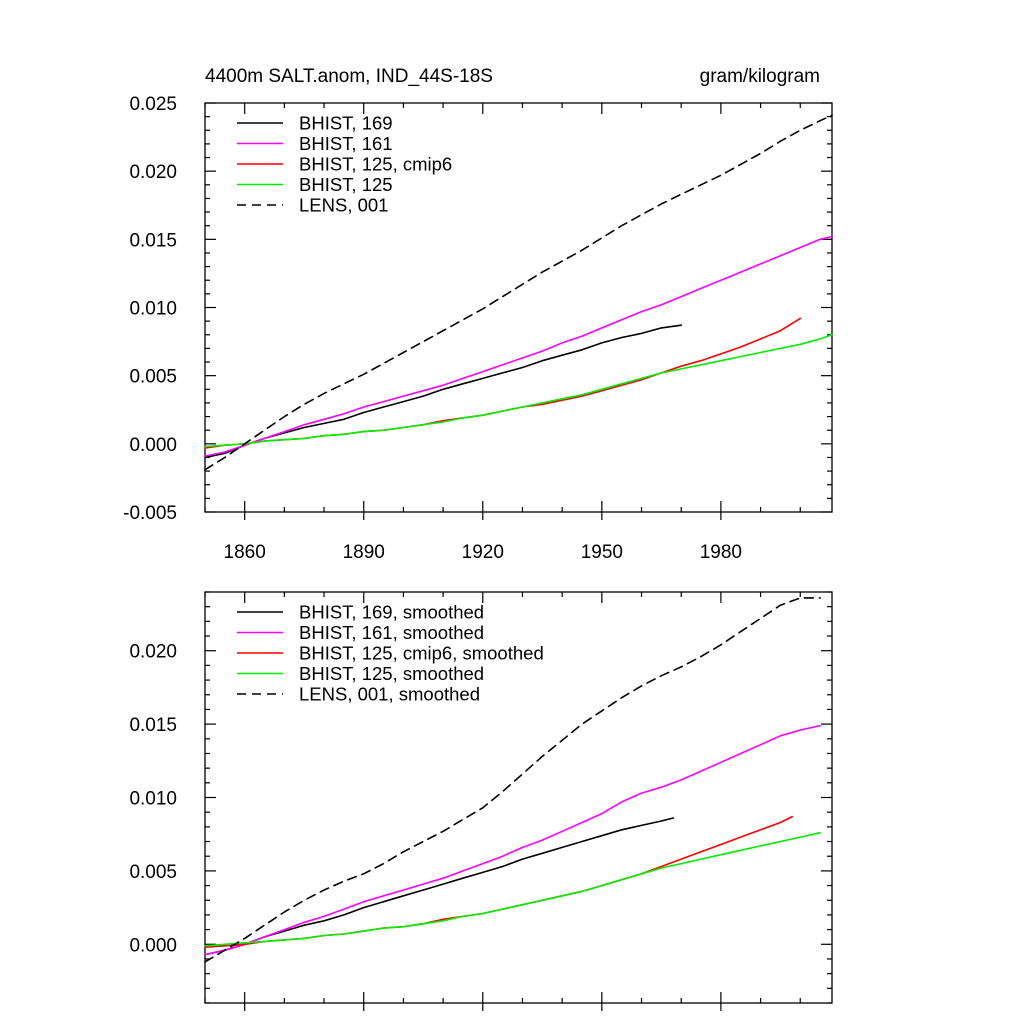 The height and width of the screenshot is (1024, 1024). Describe the element at coordinates (150, 513) in the screenshot. I see `y-tick-label: -0.005` at that location.